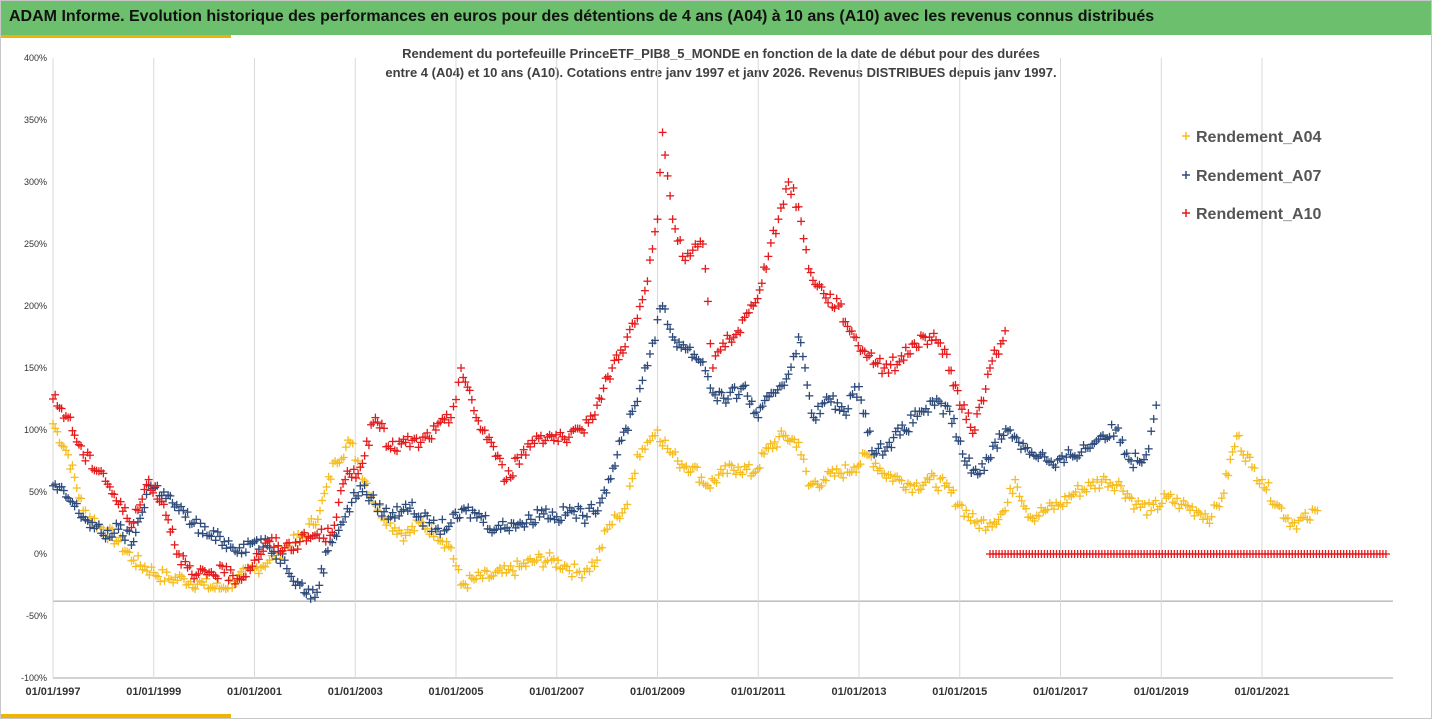 The height and width of the screenshot is (719, 1432). What do you see at coordinates (1258, 176) in the screenshot?
I see `legend-label: Rendement_A07` at bounding box center [1258, 176].